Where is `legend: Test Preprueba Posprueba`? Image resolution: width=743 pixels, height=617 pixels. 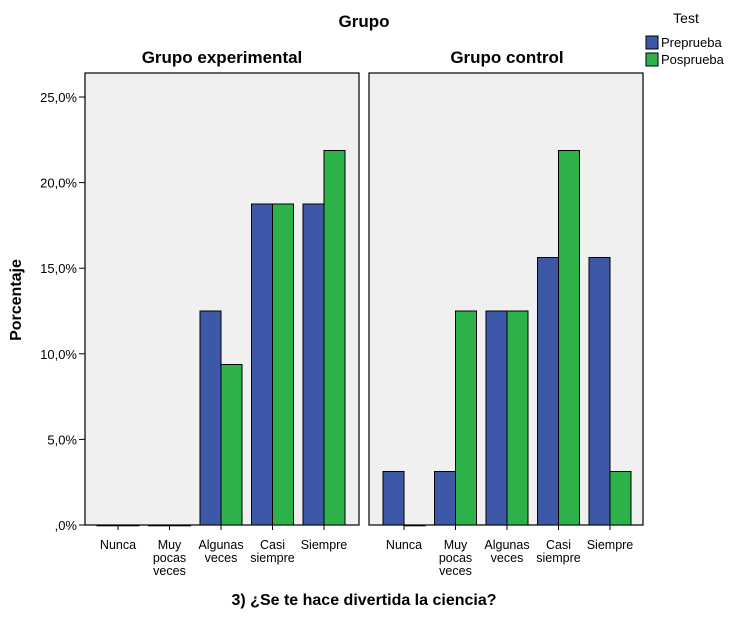 legend: Test Preprueba Posprueba is located at coordinates (685, 38).